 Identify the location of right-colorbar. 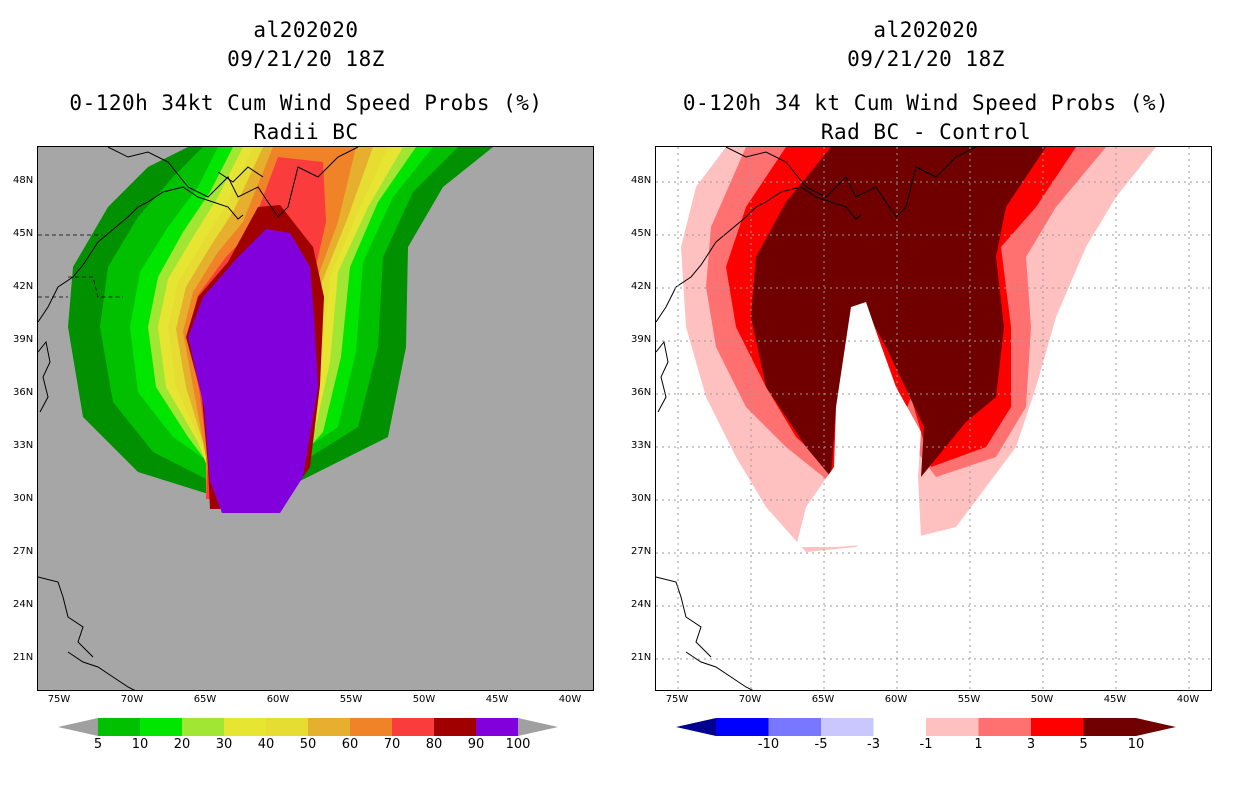
(926, 727).